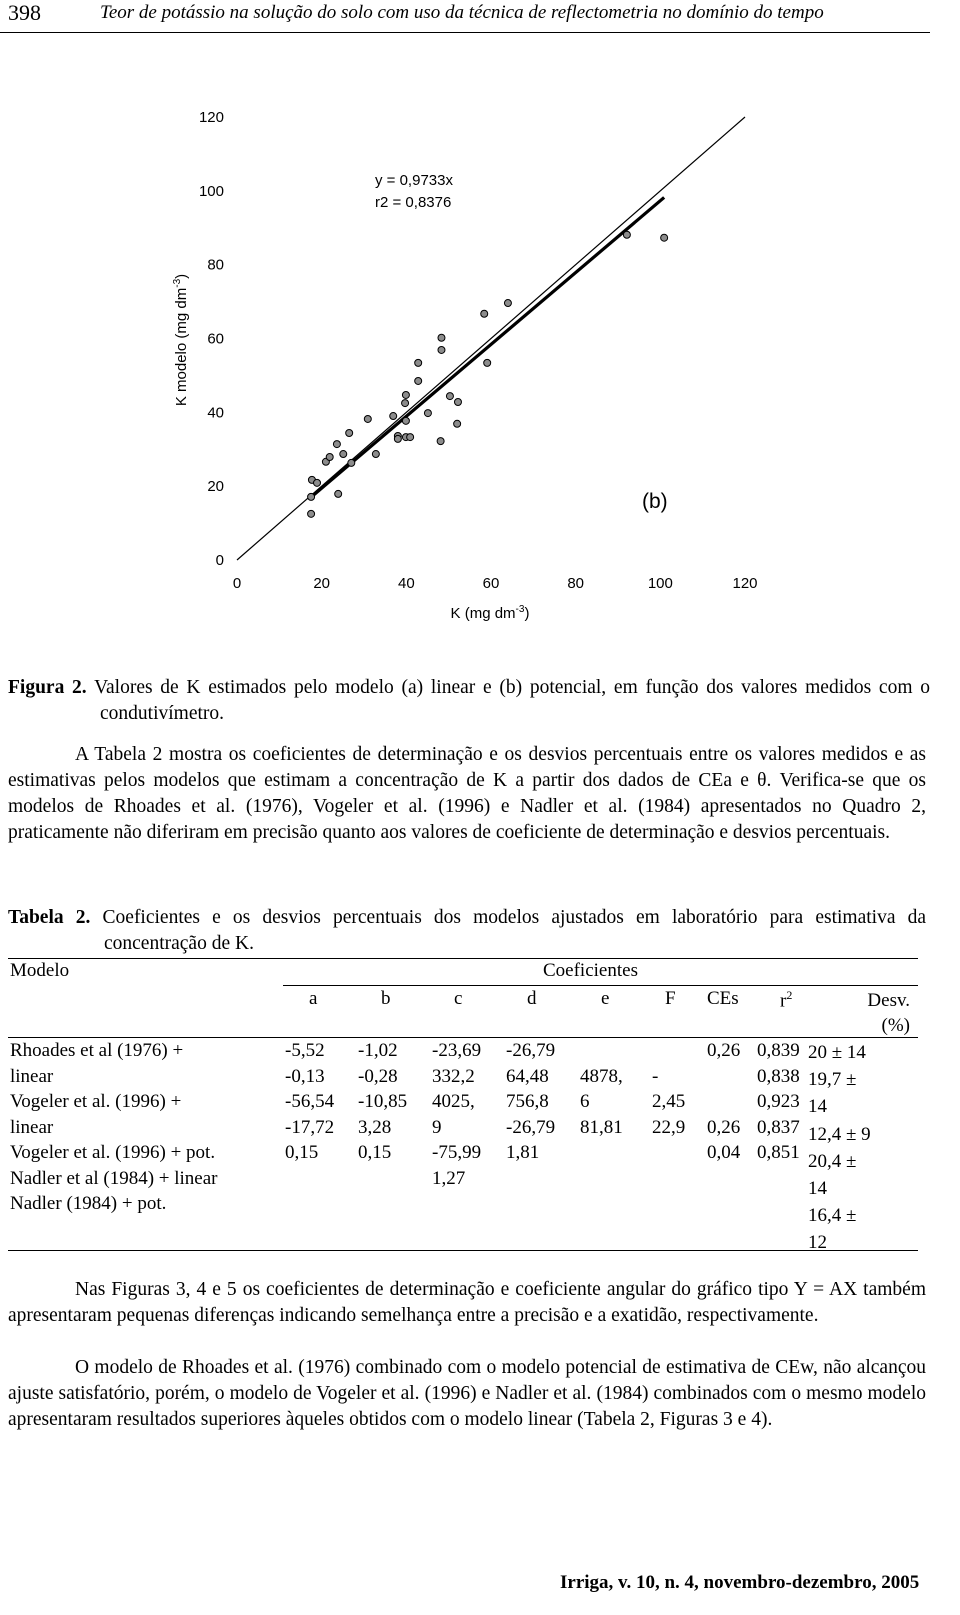 The height and width of the screenshot is (1615, 960). I want to click on column-header: F, so click(670, 998).